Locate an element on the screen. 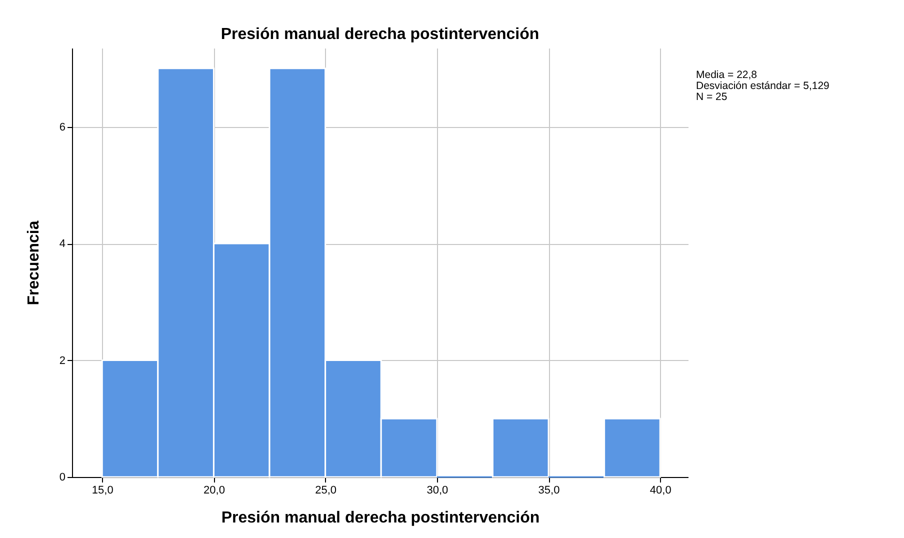 Image resolution: width=904 pixels, height=538 pixels. y-tick-label: 6 is located at coordinates (62, 127).